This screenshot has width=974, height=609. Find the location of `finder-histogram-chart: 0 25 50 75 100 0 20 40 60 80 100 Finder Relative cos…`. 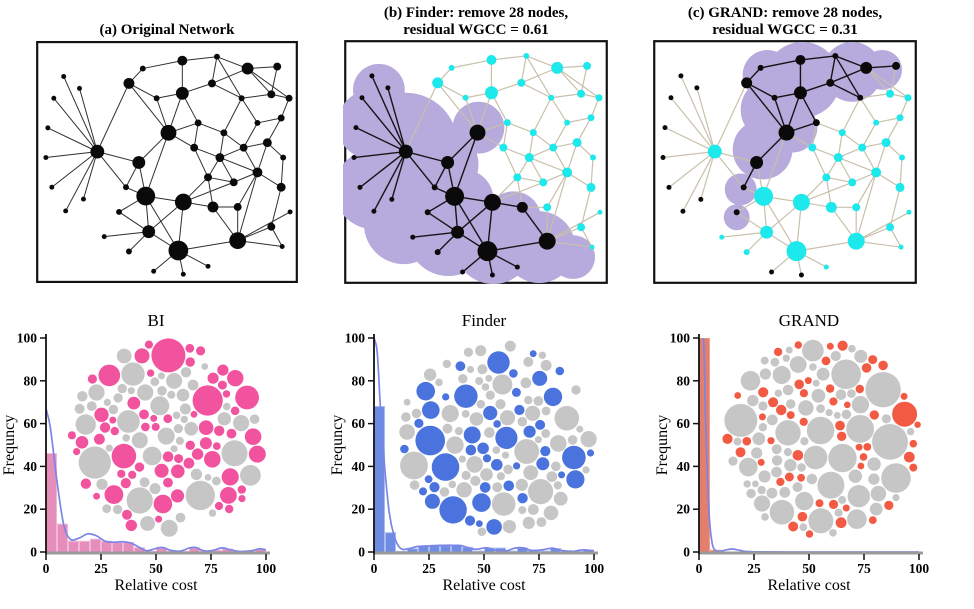

finder-histogram-chart: 0 25 50 75 100 0 20 40 60 80 100 Finder Relative cos… is located at coordinates (467, 452).